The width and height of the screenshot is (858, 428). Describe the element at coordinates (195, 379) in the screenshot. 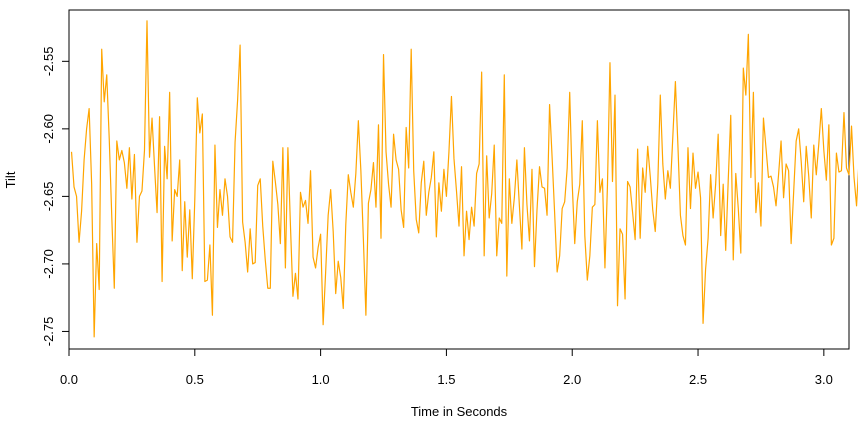

I see `x-tick-label: 0.5` at that location.